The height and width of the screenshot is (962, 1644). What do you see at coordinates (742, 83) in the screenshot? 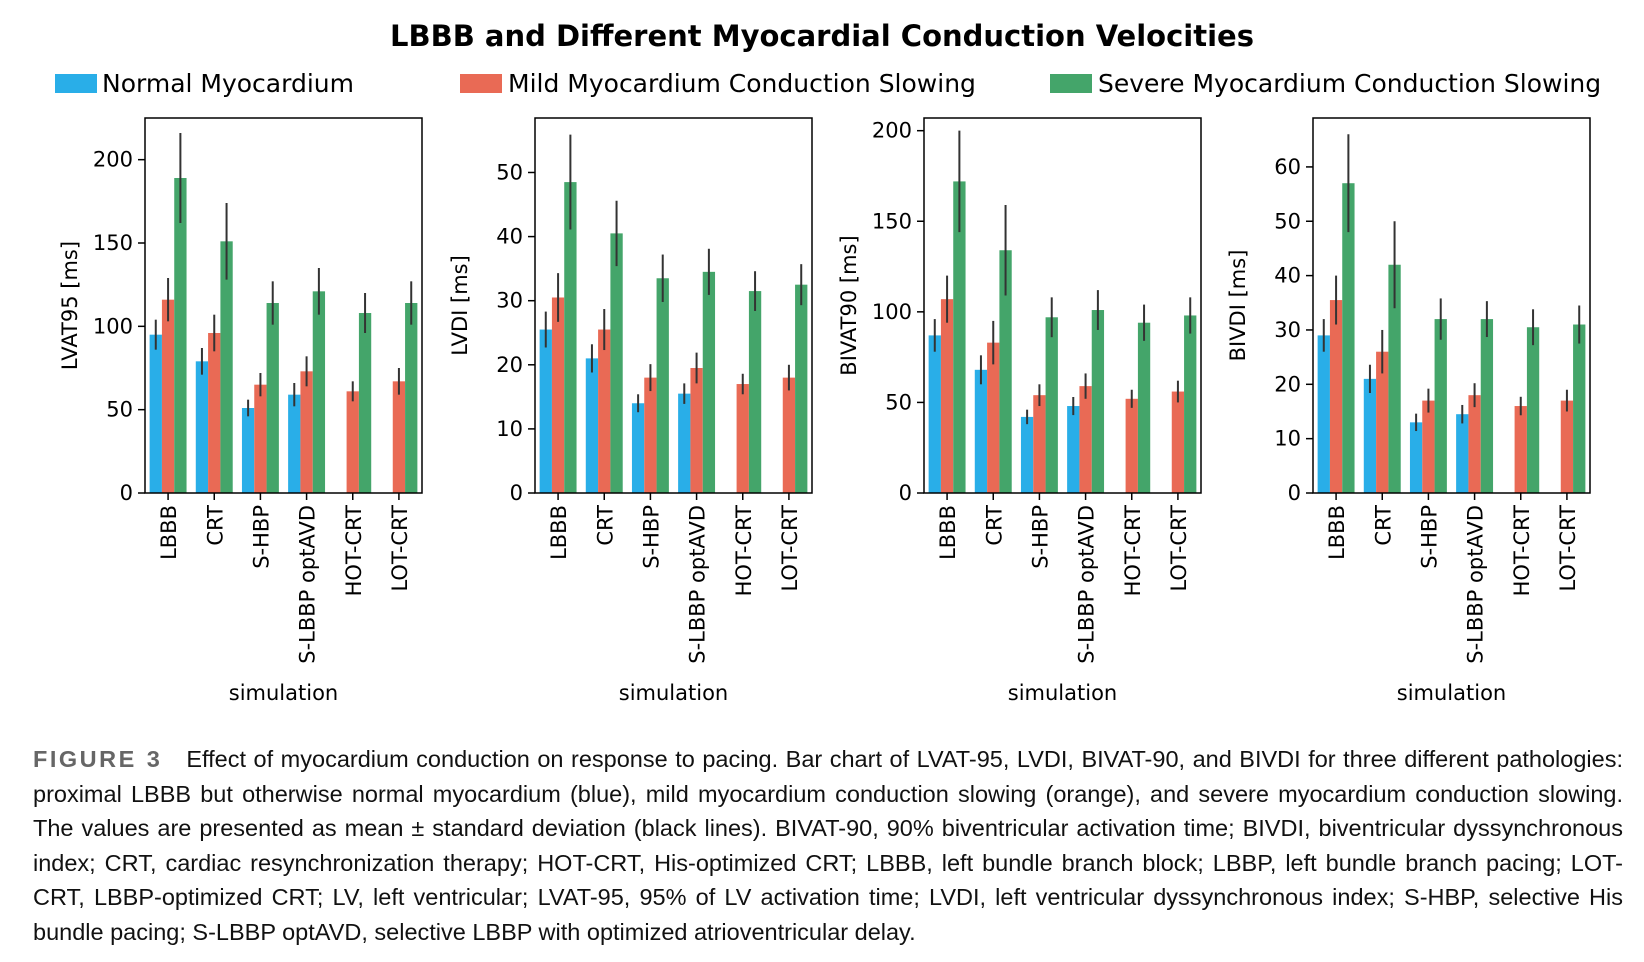
I see `legend-label-mild: Mild Myocardium Conduction Slowing` at bounding box center [742, 83].